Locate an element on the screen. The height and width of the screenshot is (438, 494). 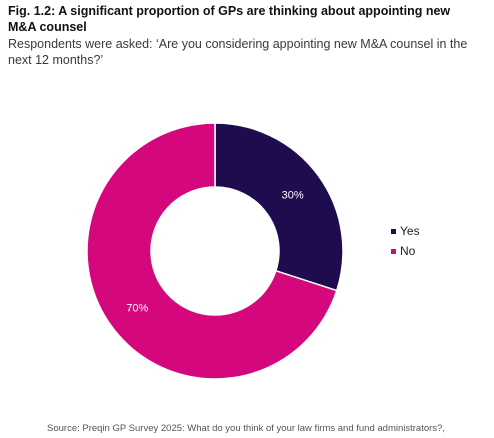
data-label-no: 70% is located at coordinates (137, 308).